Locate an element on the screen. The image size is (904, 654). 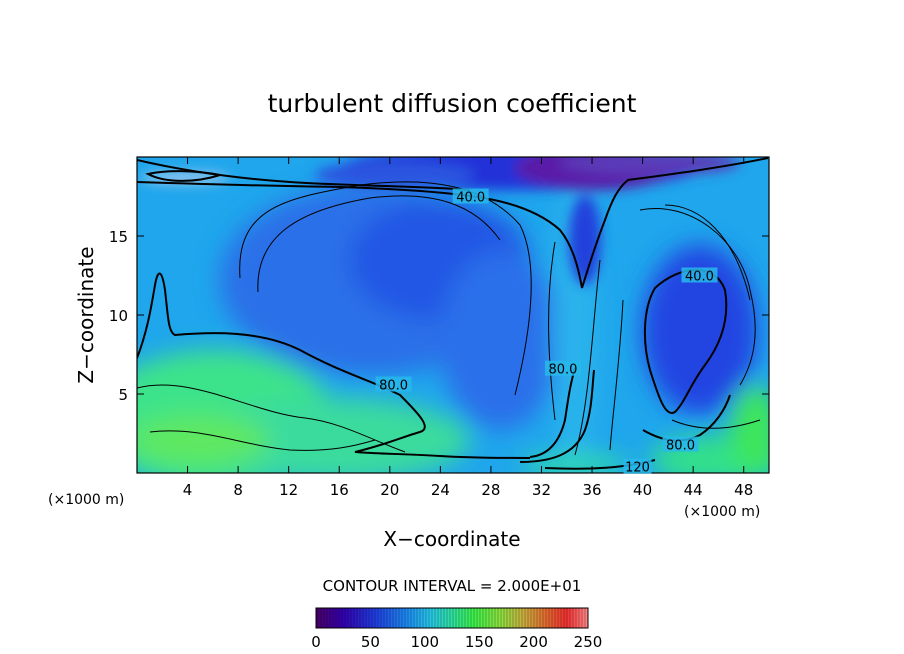
colorbar-tick-label: 150 is located at coordinates (479, 642).